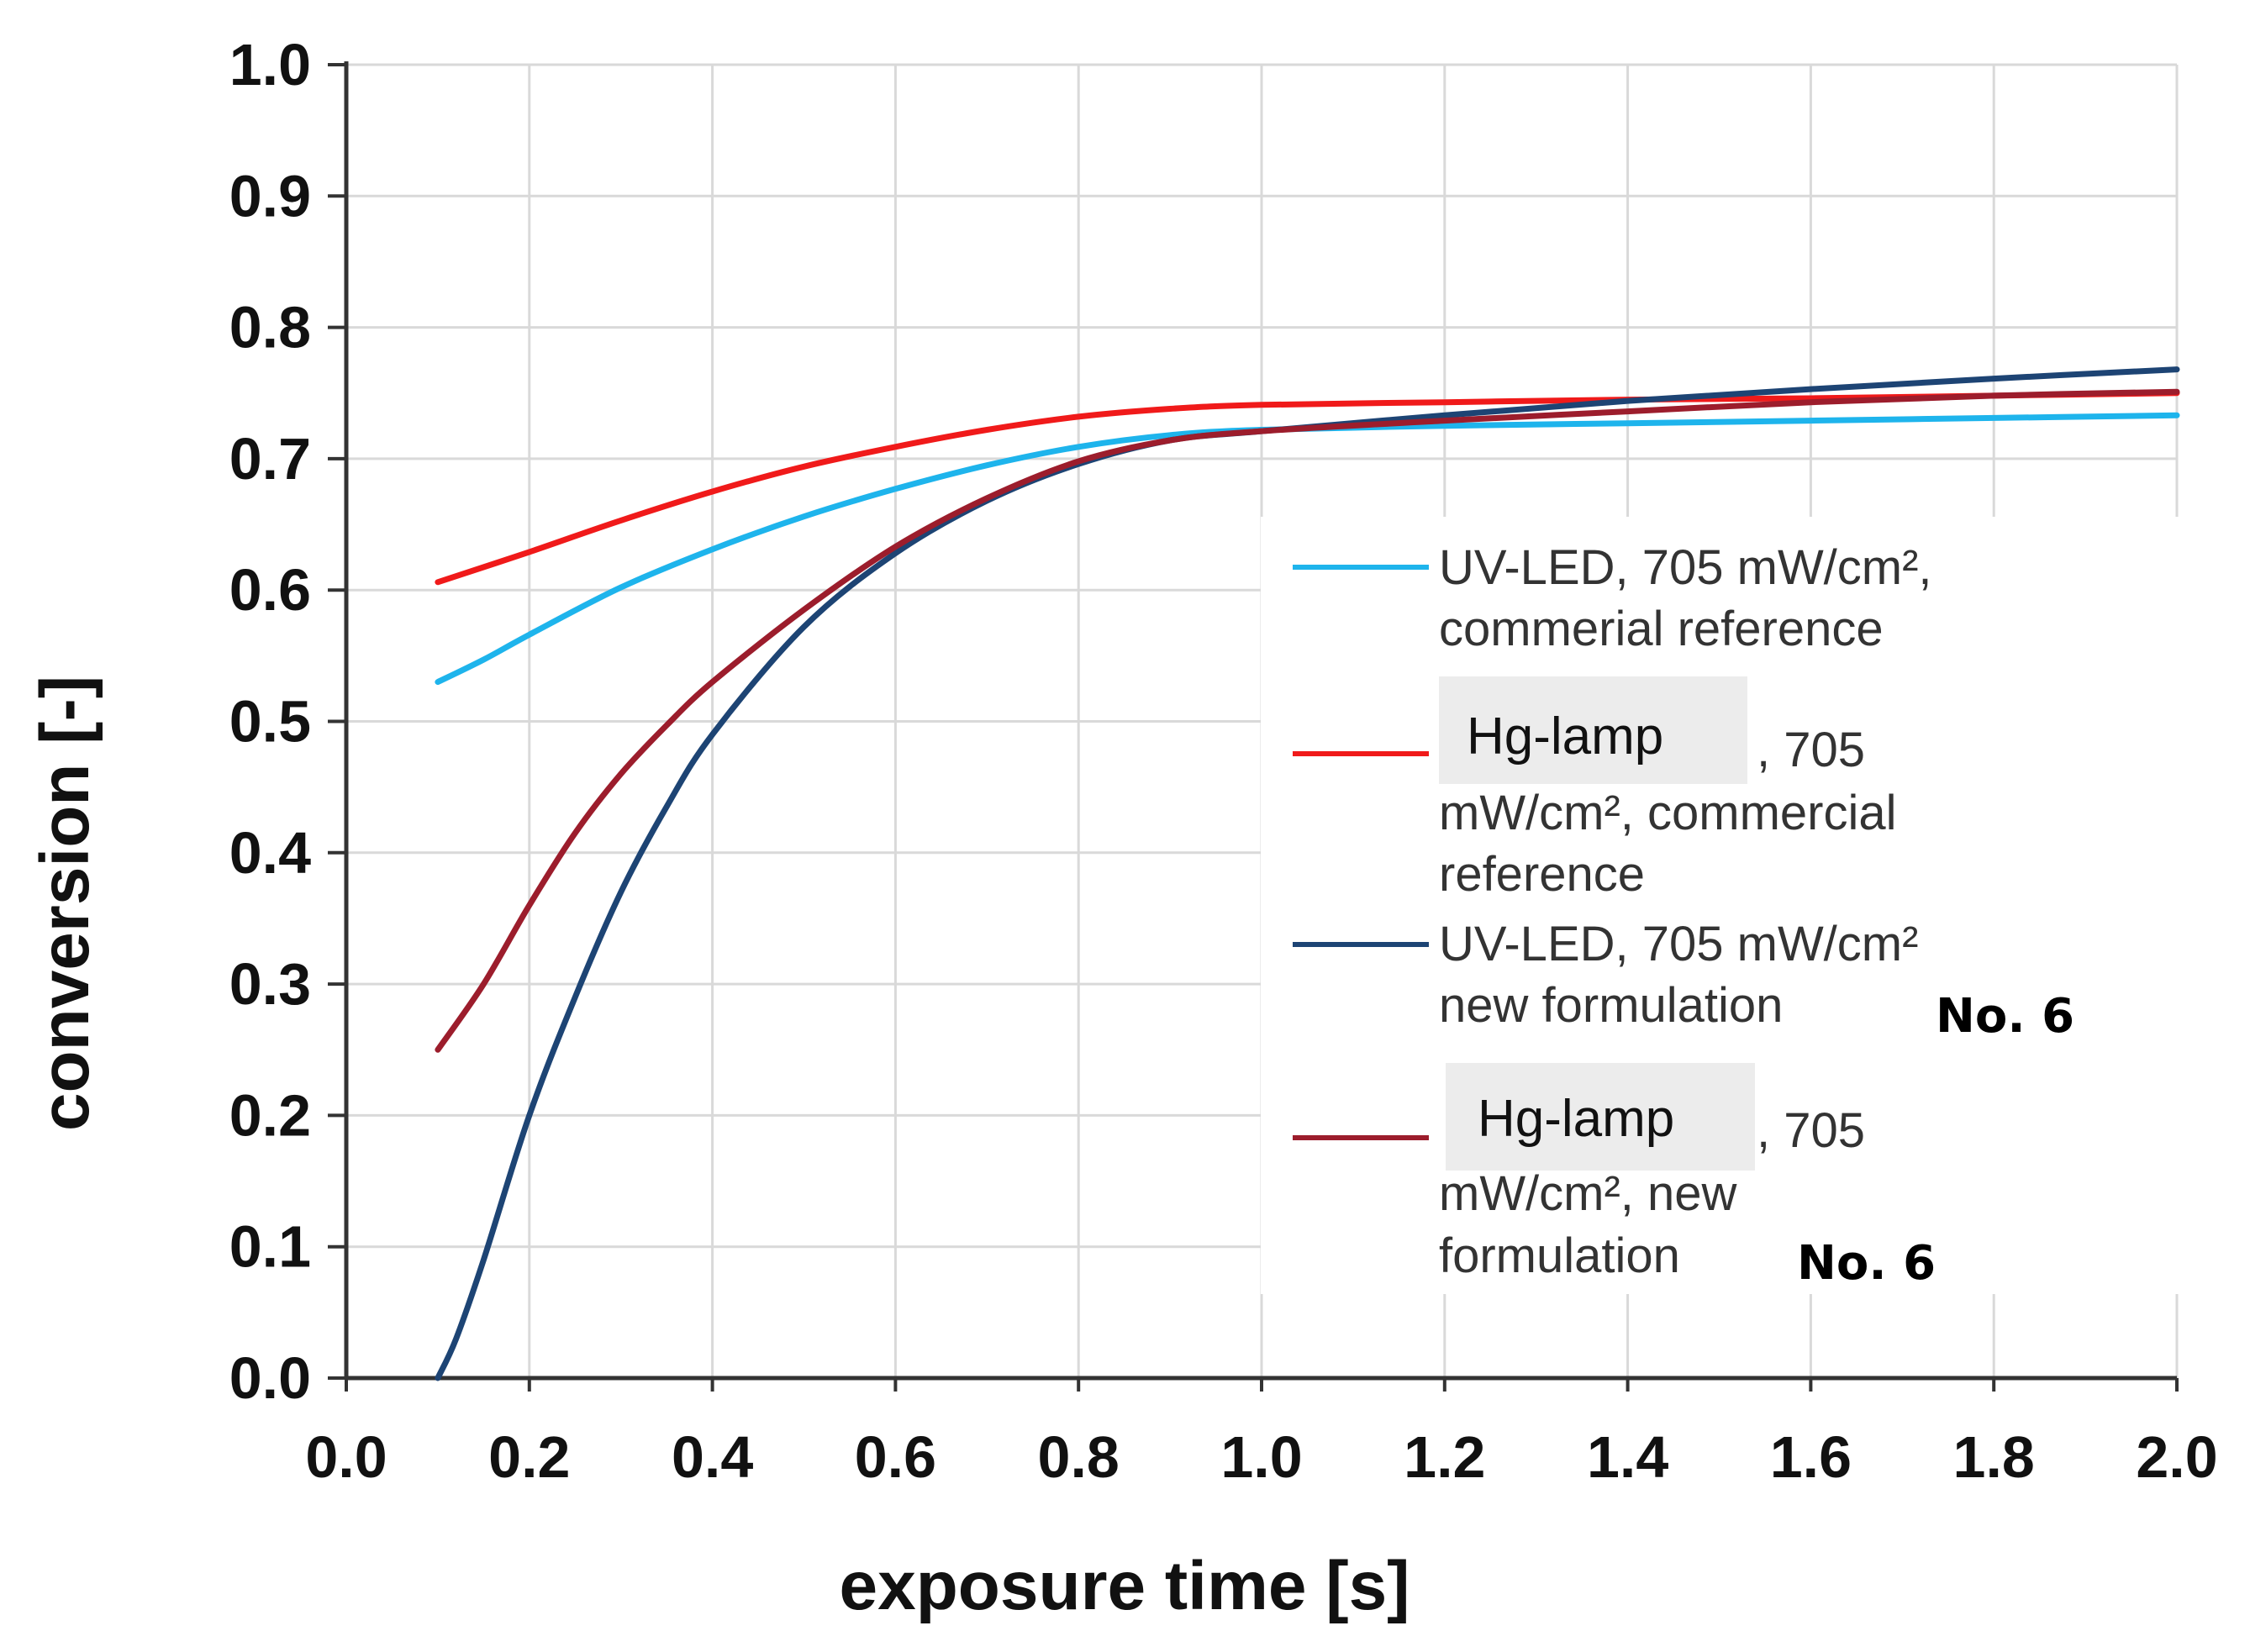 This screenshot has height=1652, width=2250. What do you see at coordinates (270, 722) in the screenshot?
I see `y-tick-label: 0.5` at bounding box center [270, 722].